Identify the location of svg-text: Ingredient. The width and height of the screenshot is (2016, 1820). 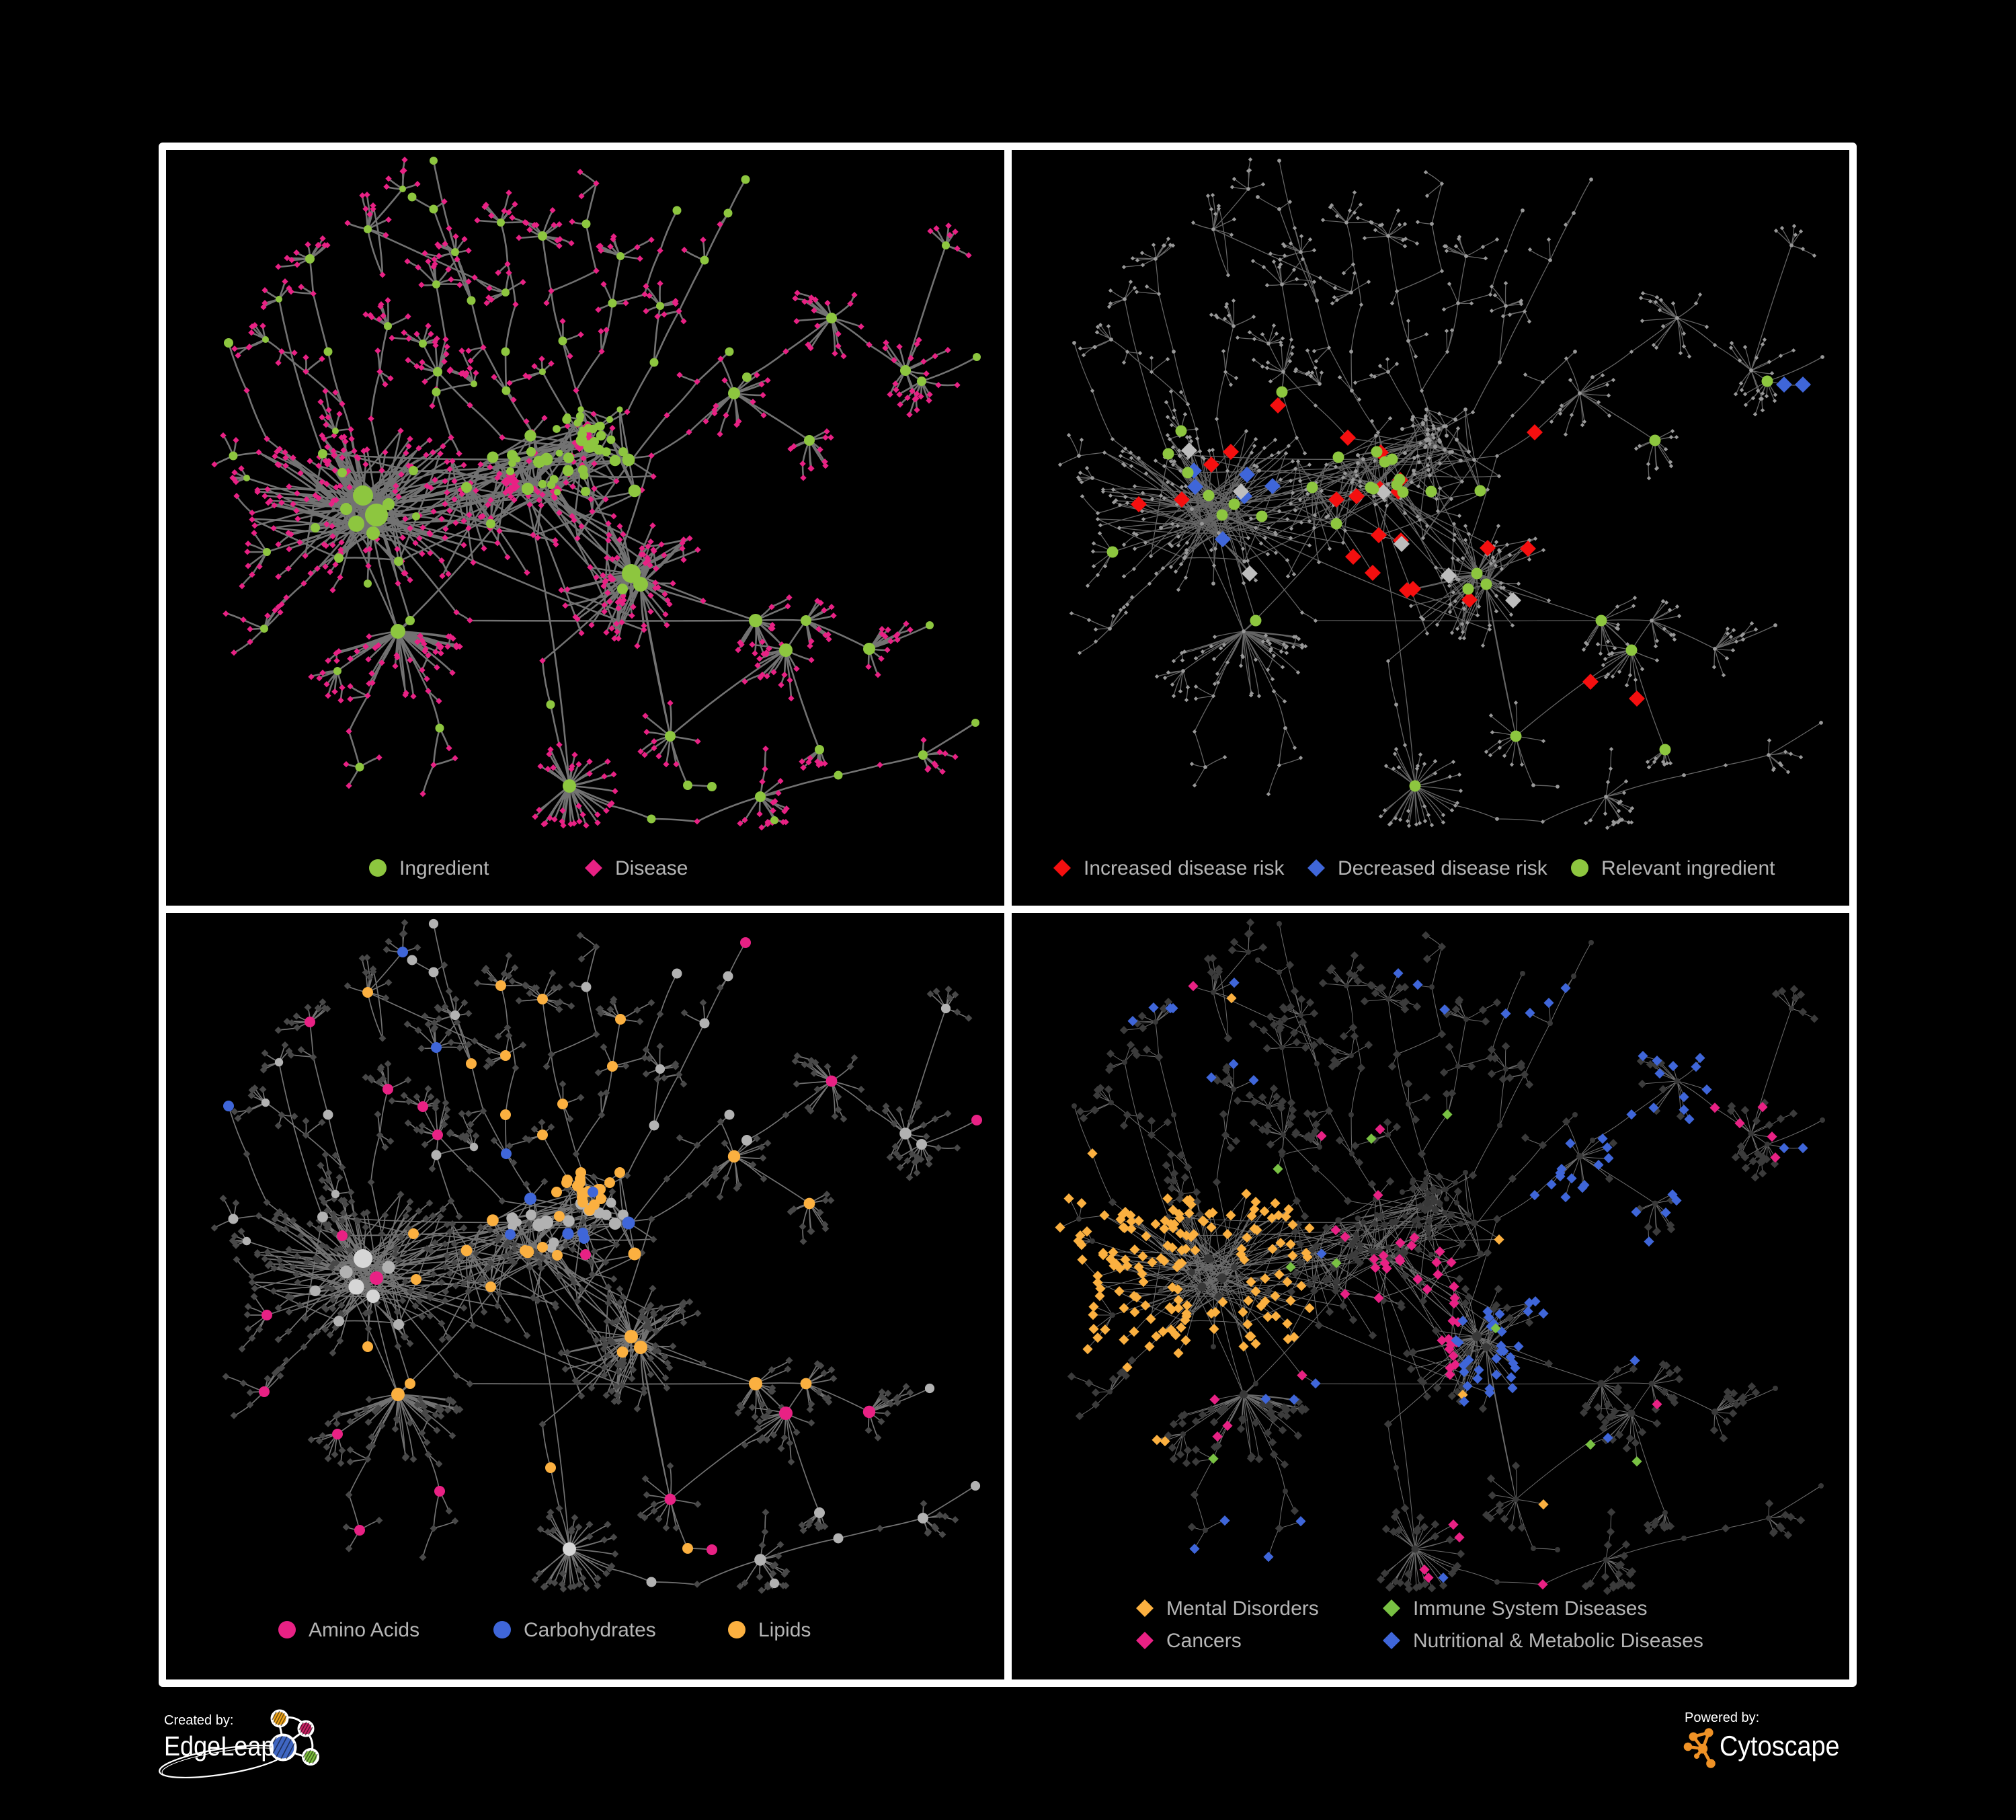
(444, 868).